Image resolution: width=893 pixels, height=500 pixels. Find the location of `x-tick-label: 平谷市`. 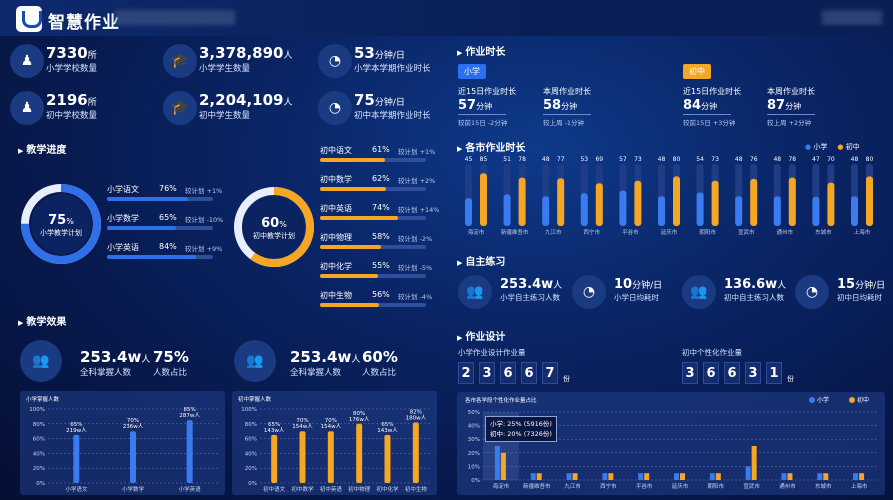

x-tick-label: 平谷市 is located at coordinates (644, 486).